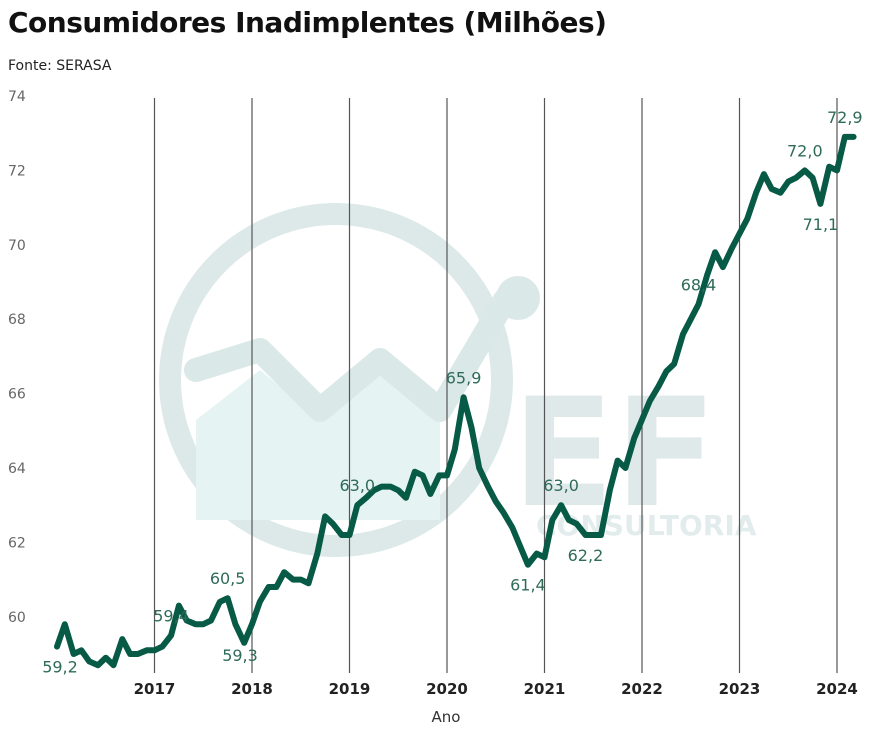  Describe the element at coordinates (318, 445) in the screenshot. I see `watermark-area` at that location.